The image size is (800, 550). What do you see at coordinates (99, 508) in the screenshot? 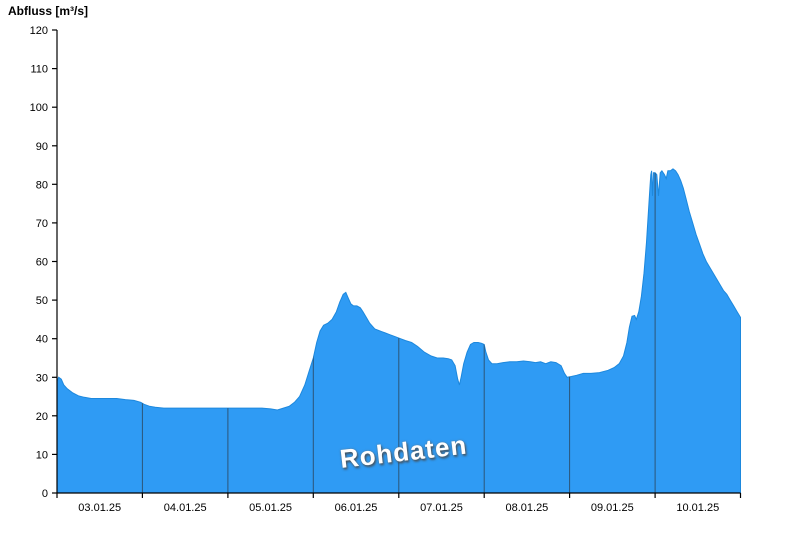
I see `x-tick-label: 03.01.25` at bounding box center [99, 508].